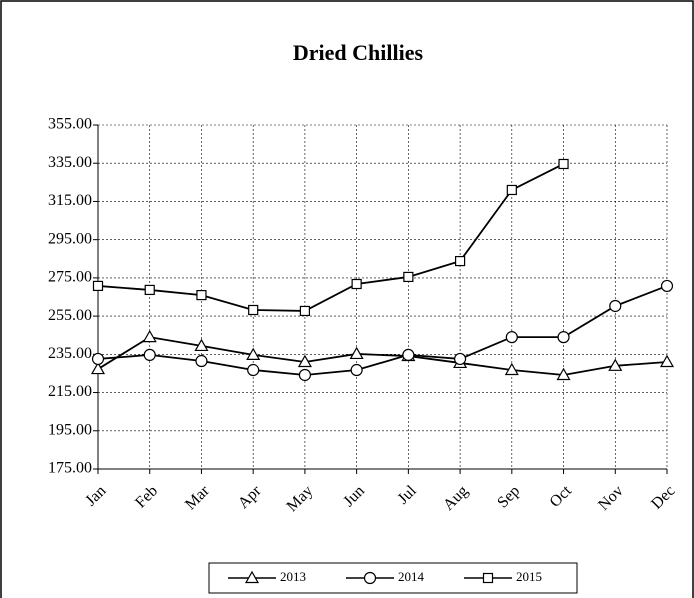  What do you see at coordinates (293, 576) in the screenshot?
I see `legend-label: 2013` at bounding box center [293, 576].